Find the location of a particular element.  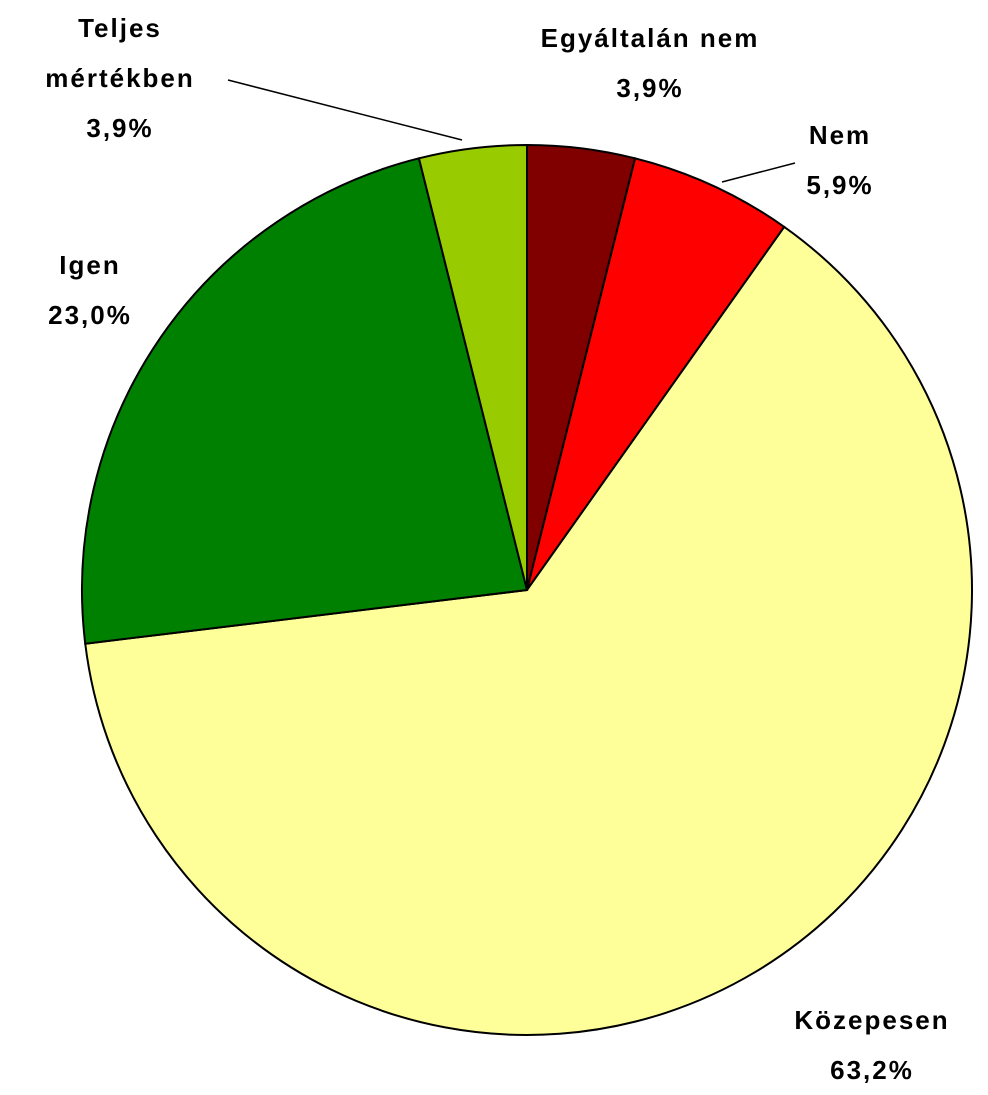

slice-label: Nem 5,9% is located at coordinates (840, 160).